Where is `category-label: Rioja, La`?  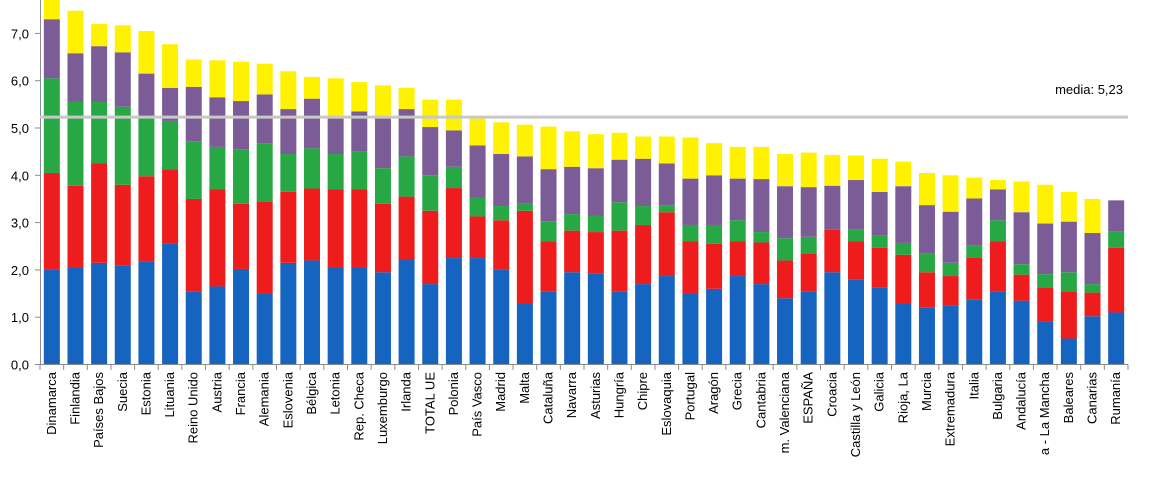 category-label: Rioja, La is located at coordinates (902, 397).